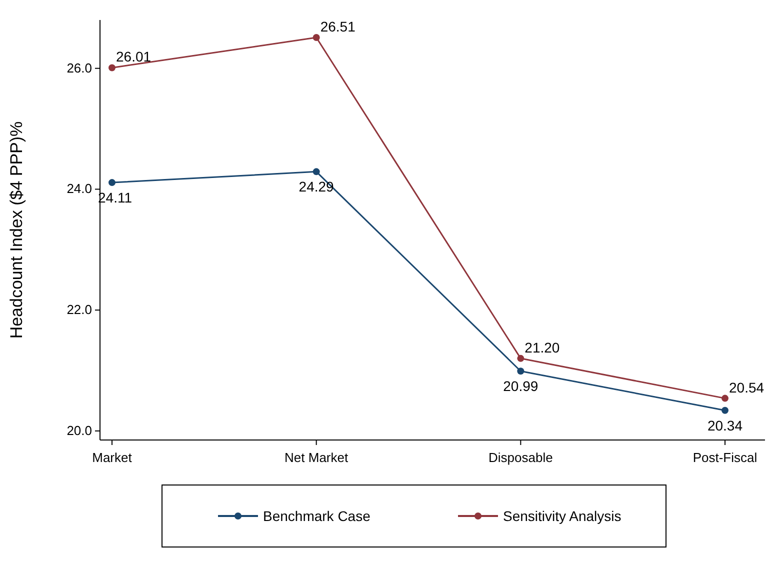 The width and height of the screenshot is (767, 567). Describe the element at coordinates (562, 516) in the screenshot. I see `legend-label: Sensitivity Analysis` at that location.